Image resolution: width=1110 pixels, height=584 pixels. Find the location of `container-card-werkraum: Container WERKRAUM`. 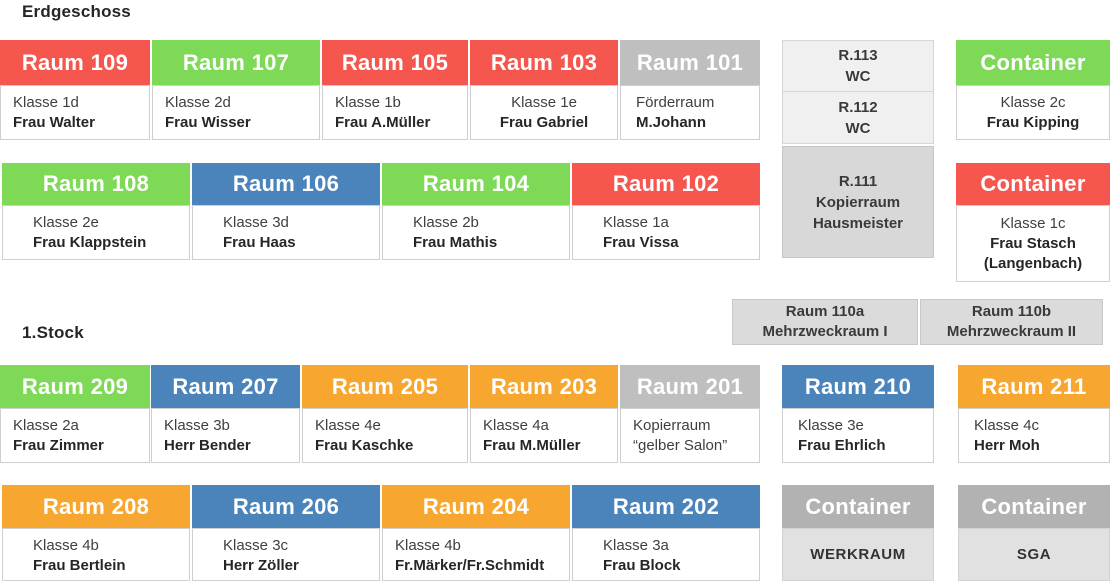

container-card-werkraum: Container WERKRAUM is located at coordinates (858, 533).